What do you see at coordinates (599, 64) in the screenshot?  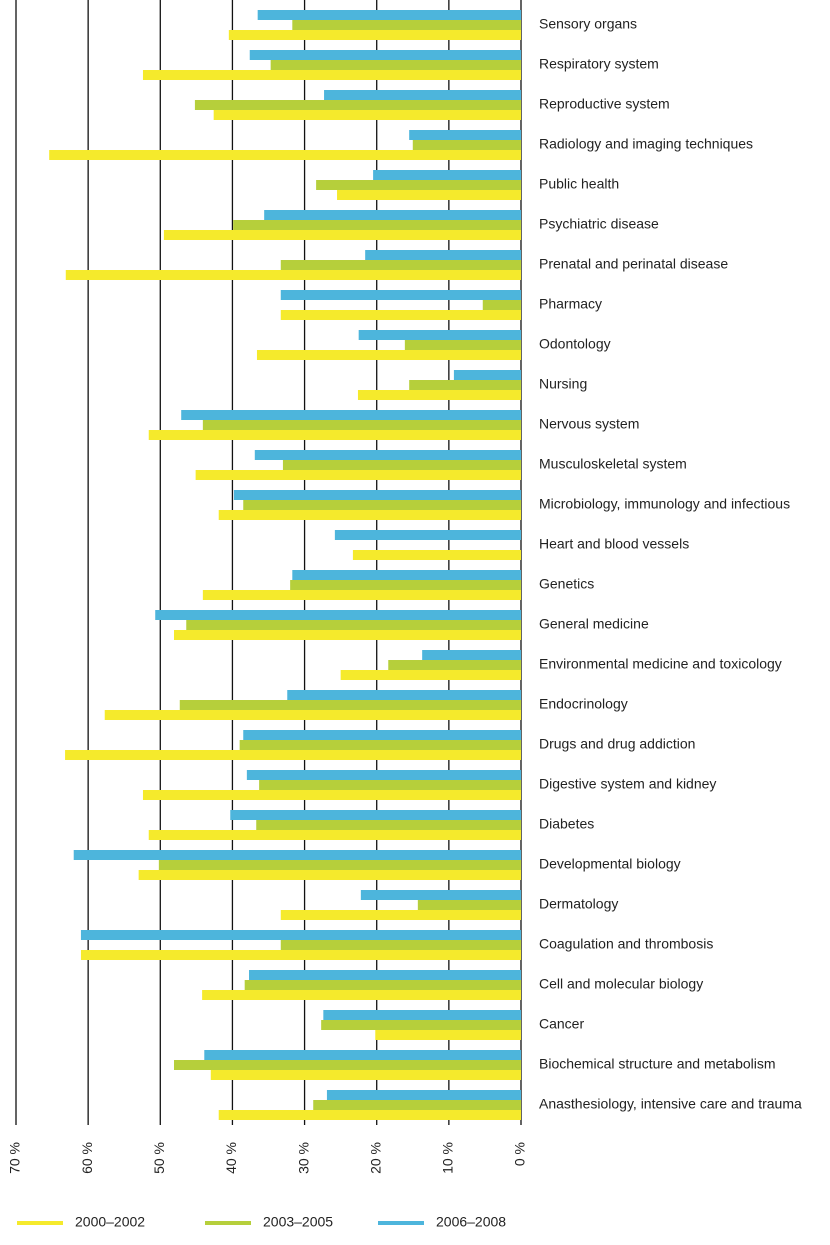 I see `category-label: Respiratory system` at bounding box center [599, 64].